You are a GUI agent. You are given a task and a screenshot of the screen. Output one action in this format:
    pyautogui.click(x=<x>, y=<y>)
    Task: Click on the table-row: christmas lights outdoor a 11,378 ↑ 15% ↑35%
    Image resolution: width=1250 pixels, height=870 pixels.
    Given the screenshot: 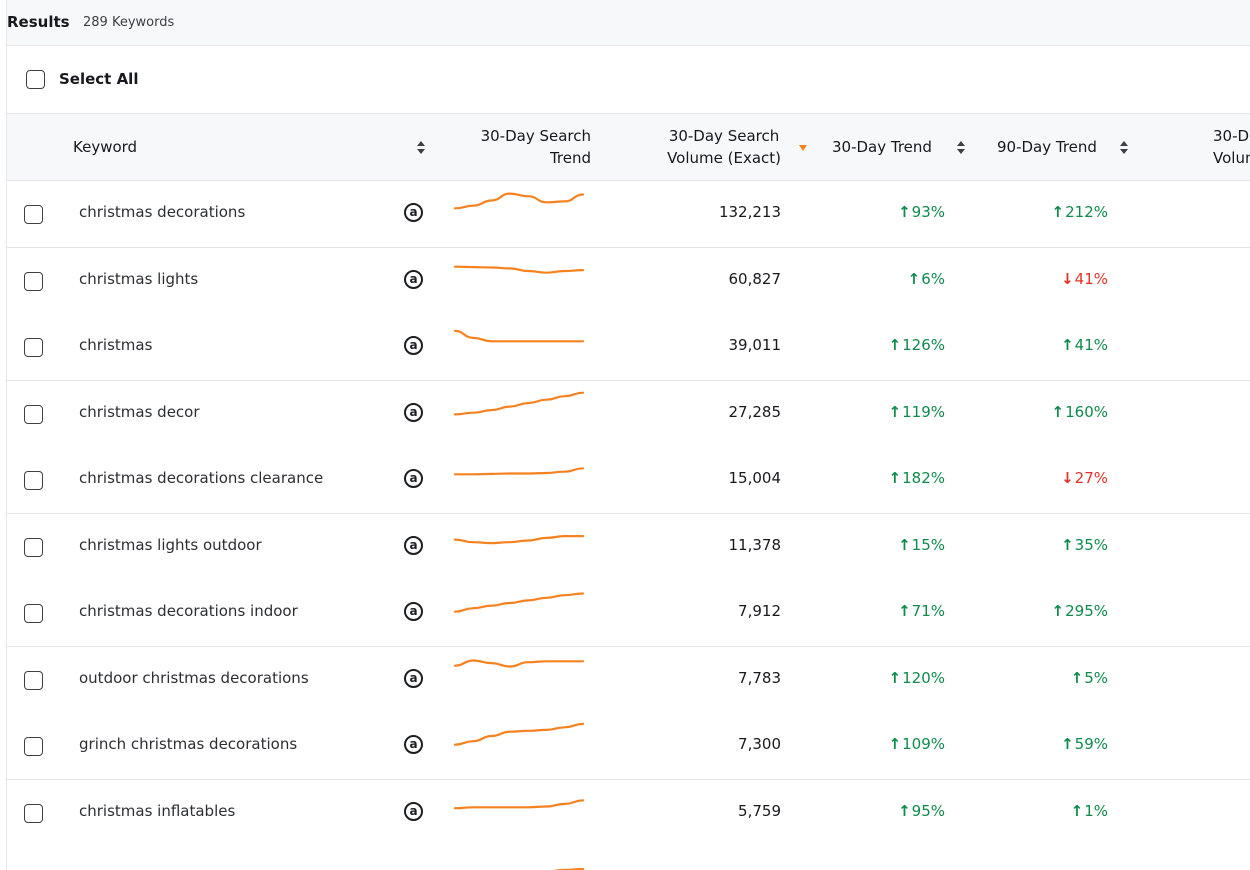 What is the action you would take?
    pyautogui.click(x=628, y=547)
    